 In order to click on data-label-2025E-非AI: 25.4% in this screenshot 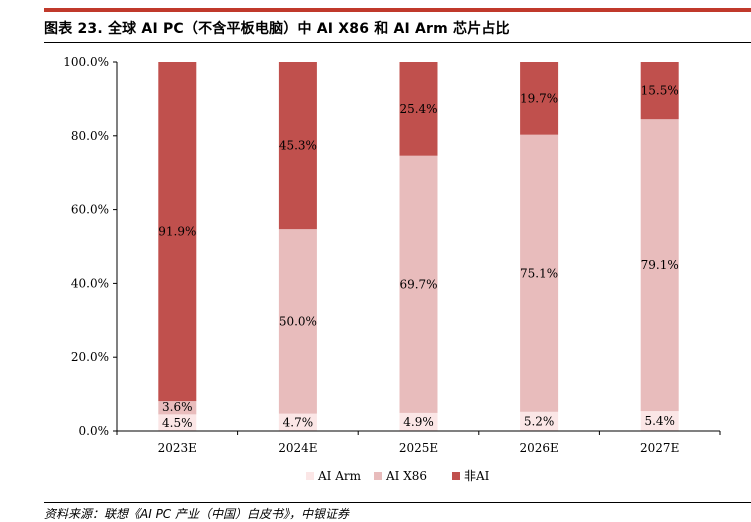, I will do `click(418, 109)`.